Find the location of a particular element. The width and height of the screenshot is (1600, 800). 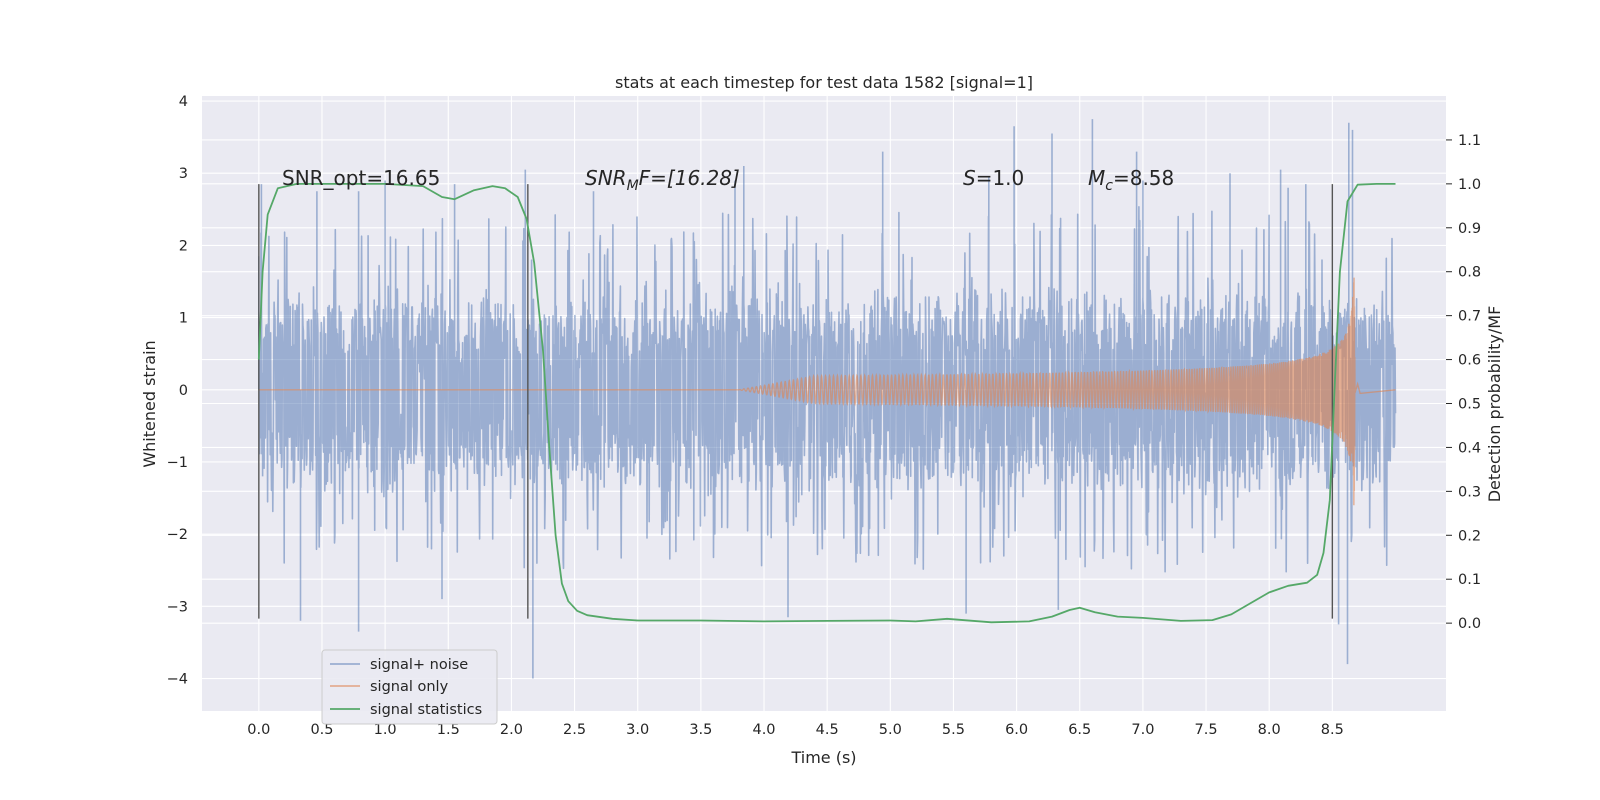

legend-label-signal-statistics: signal statistics is located at coordinates (426, 710).